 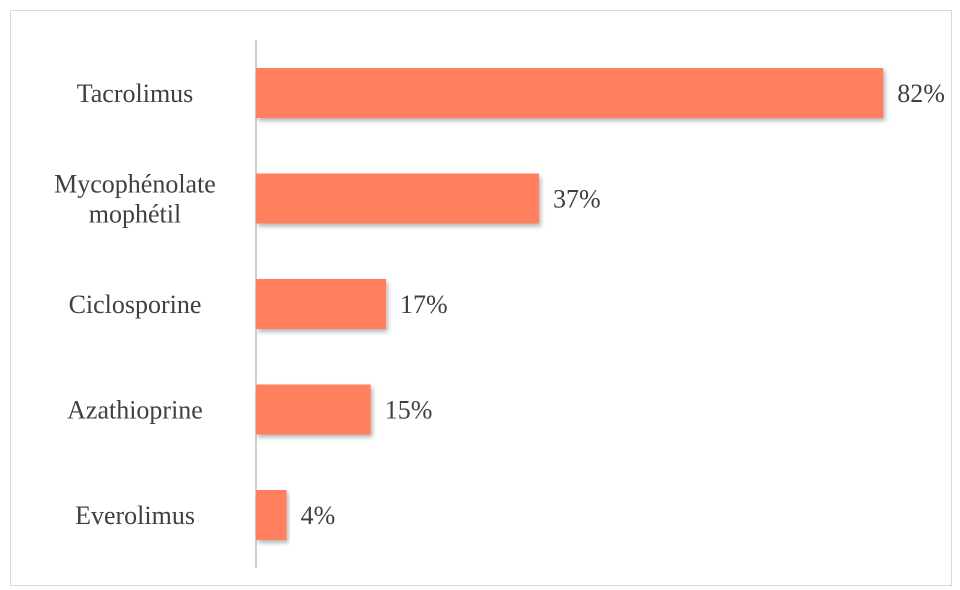 What do you see at coordinates (424, 304) in the screenshot?
I see `data-label: 17%` at bounding box center [424, 304].